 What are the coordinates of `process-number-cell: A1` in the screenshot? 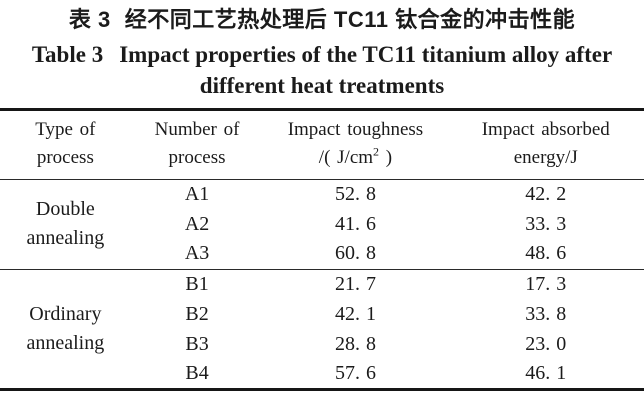 It's located at (197, 193).